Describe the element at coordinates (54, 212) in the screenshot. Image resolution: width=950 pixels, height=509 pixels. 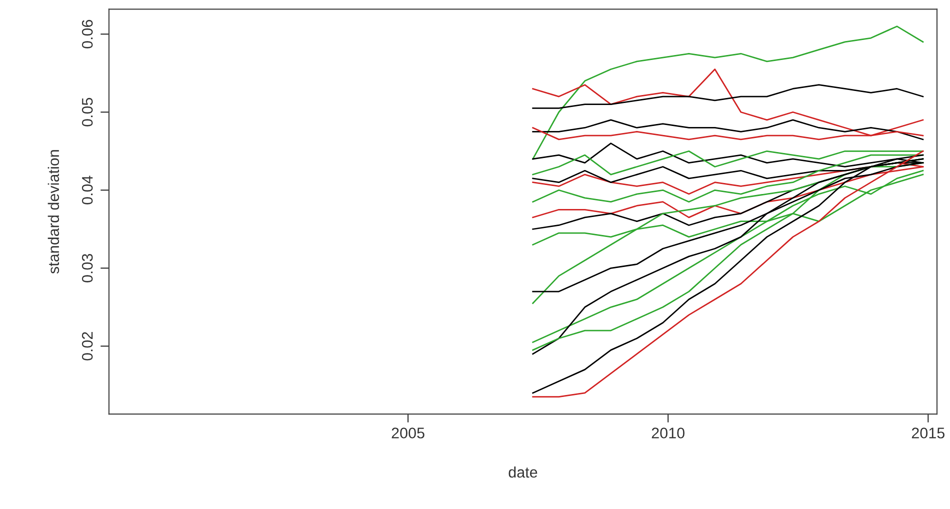
I see `y-axis-title: standard deviation` at that location.